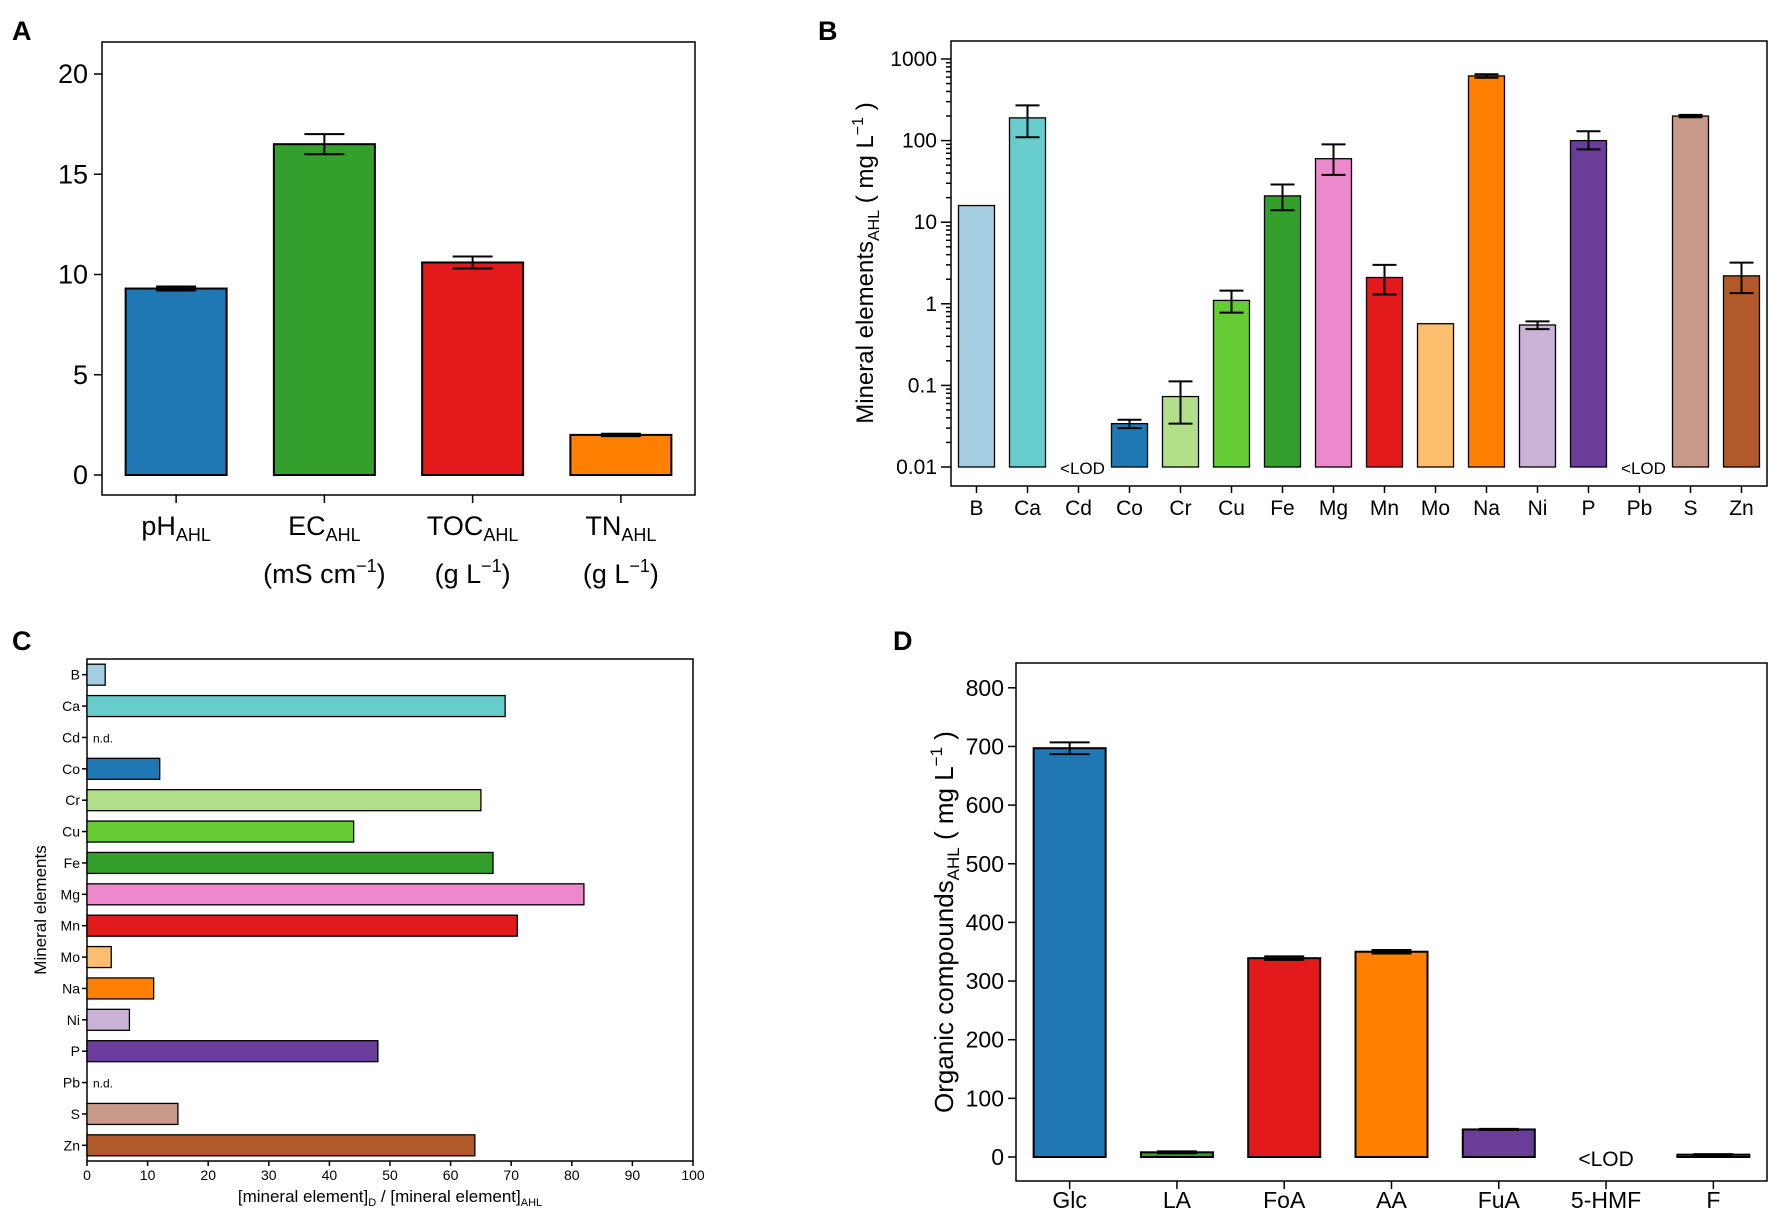 The height and width of the screenshot is (1217, 1775). What do you see at coordinates (1082, 468) in the screenshot?
I see `panel-b-lod-label: <LOD` at bounding box center [1082, 468].